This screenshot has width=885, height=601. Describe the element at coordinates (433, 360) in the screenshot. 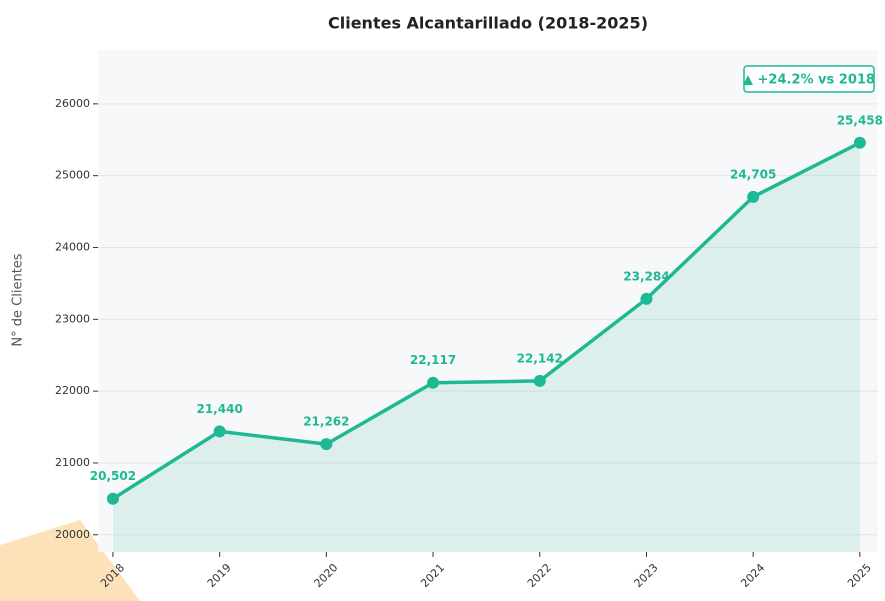

I see `value-label: 22,117` at that location.